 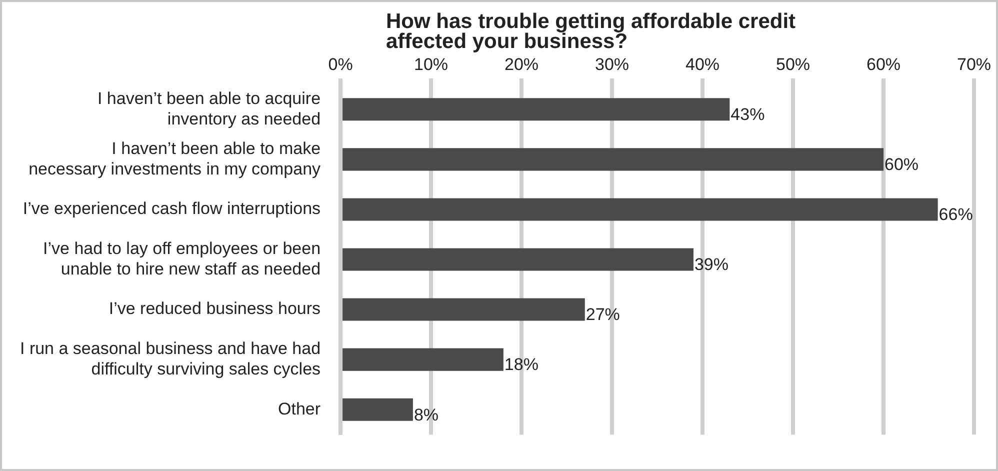 I want to click on y-tick-label: Other, so click(x=299, y=408).